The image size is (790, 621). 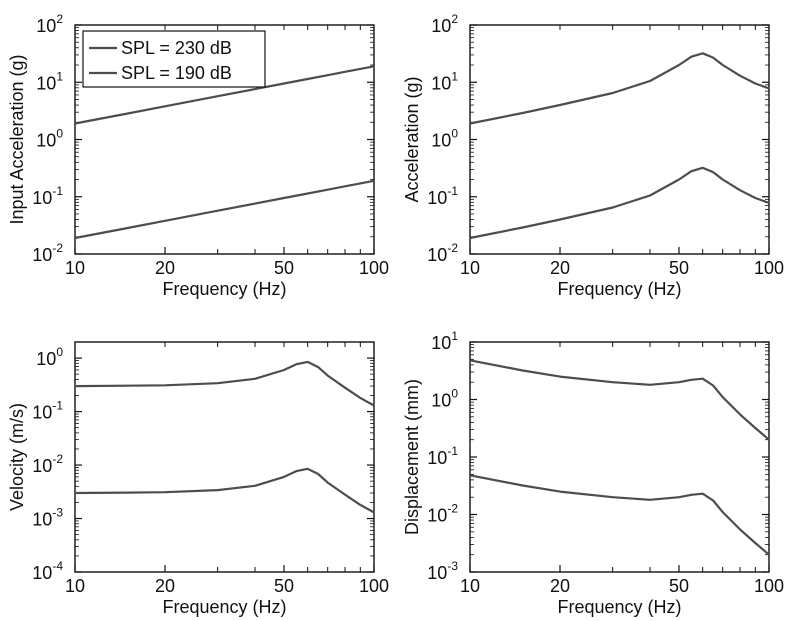 I want to click on y-axis-label: Velocity (m/s), so click(x=17, y=457).